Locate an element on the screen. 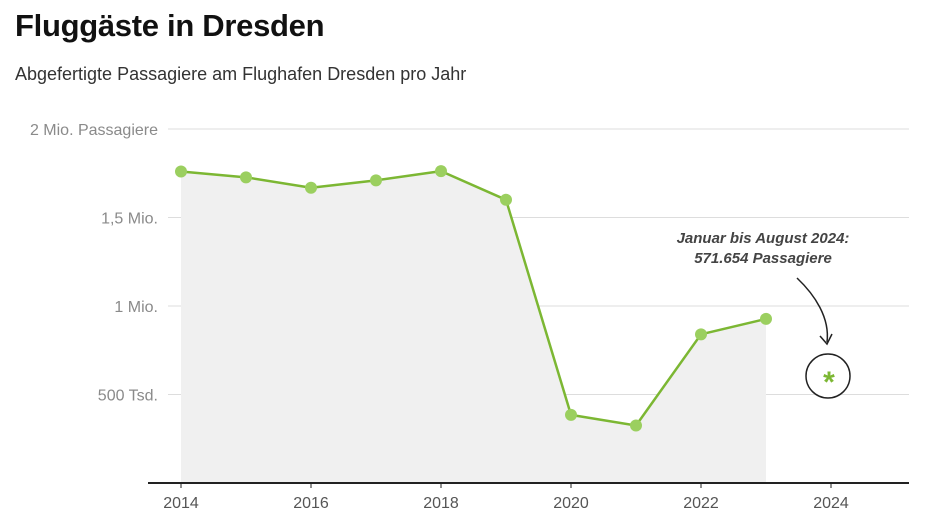 The width and height of the screenshot is (935, 532). y-tick-label: 1,5 Mio. is located at coordinates (129, 219).